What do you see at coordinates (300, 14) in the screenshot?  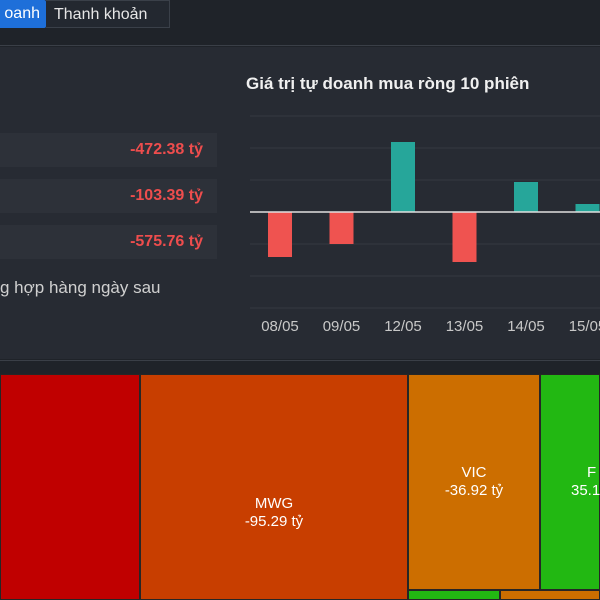 I see `tab-bar: oanh Thanh khoản` at bounding box center [300, 14].